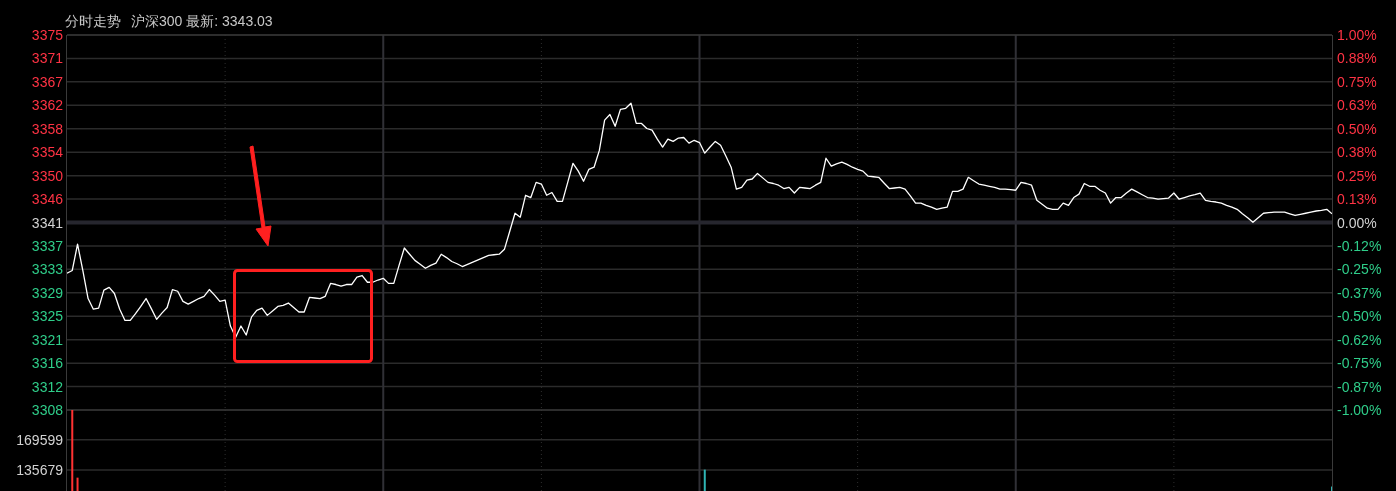 The width and height of the screenshot is (1396, 491). Describe the element at coordinates (1357, 152) in the screenshot. I see `y2-tick-label: 0.38%` at that location.